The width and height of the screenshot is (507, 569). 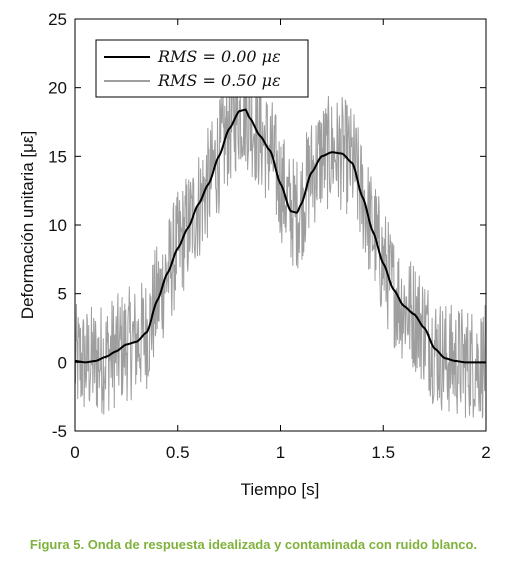 I want to click on x-tick-label: 0.5, so click(x=178, y=452).